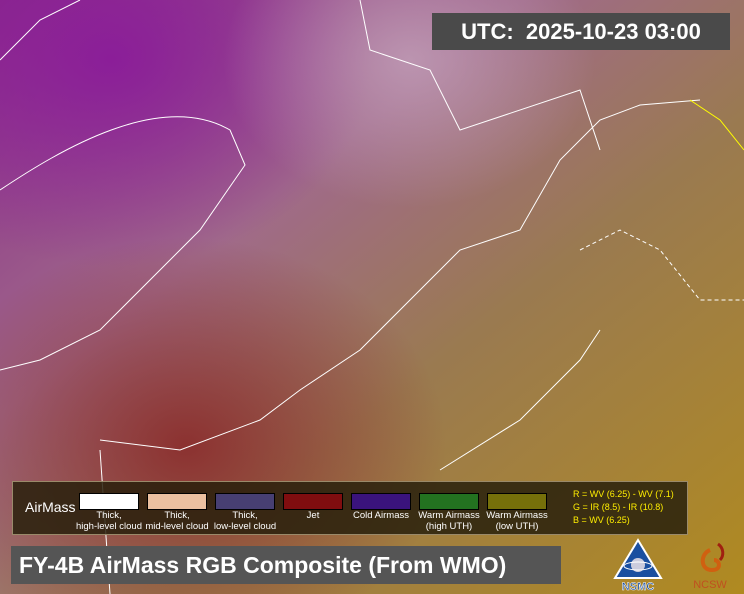  I want to click on legend-label: Warm Airmass (low UTH), so click(517, 521).